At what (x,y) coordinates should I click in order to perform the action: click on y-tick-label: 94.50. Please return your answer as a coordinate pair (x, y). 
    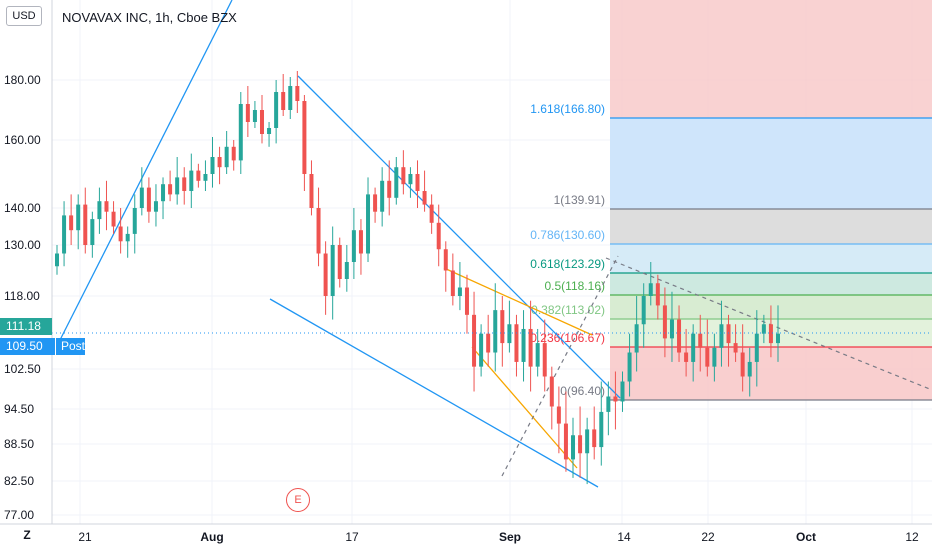
    Looking at the image, I should click on (19, 409).